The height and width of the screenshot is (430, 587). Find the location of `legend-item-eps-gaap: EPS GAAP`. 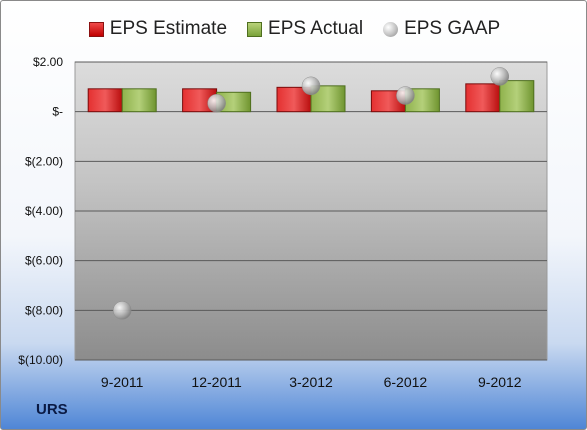

legend-item-eps-gaap: EPS GAAP is located at coordinates (441, 29).